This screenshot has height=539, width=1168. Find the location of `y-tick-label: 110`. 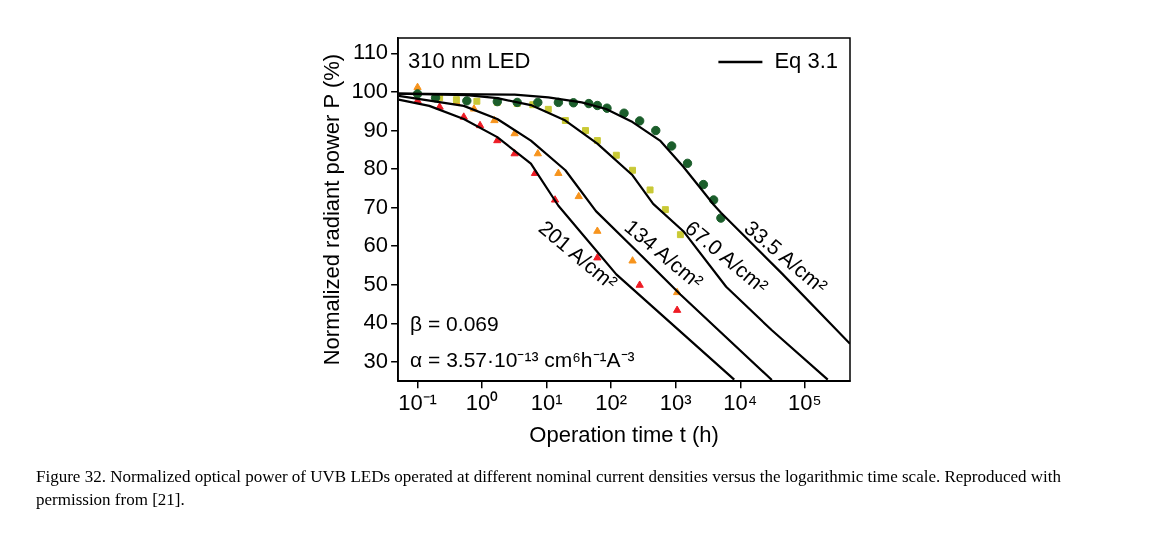

y-tick-label: 110 is located at coordinates (371, 52).